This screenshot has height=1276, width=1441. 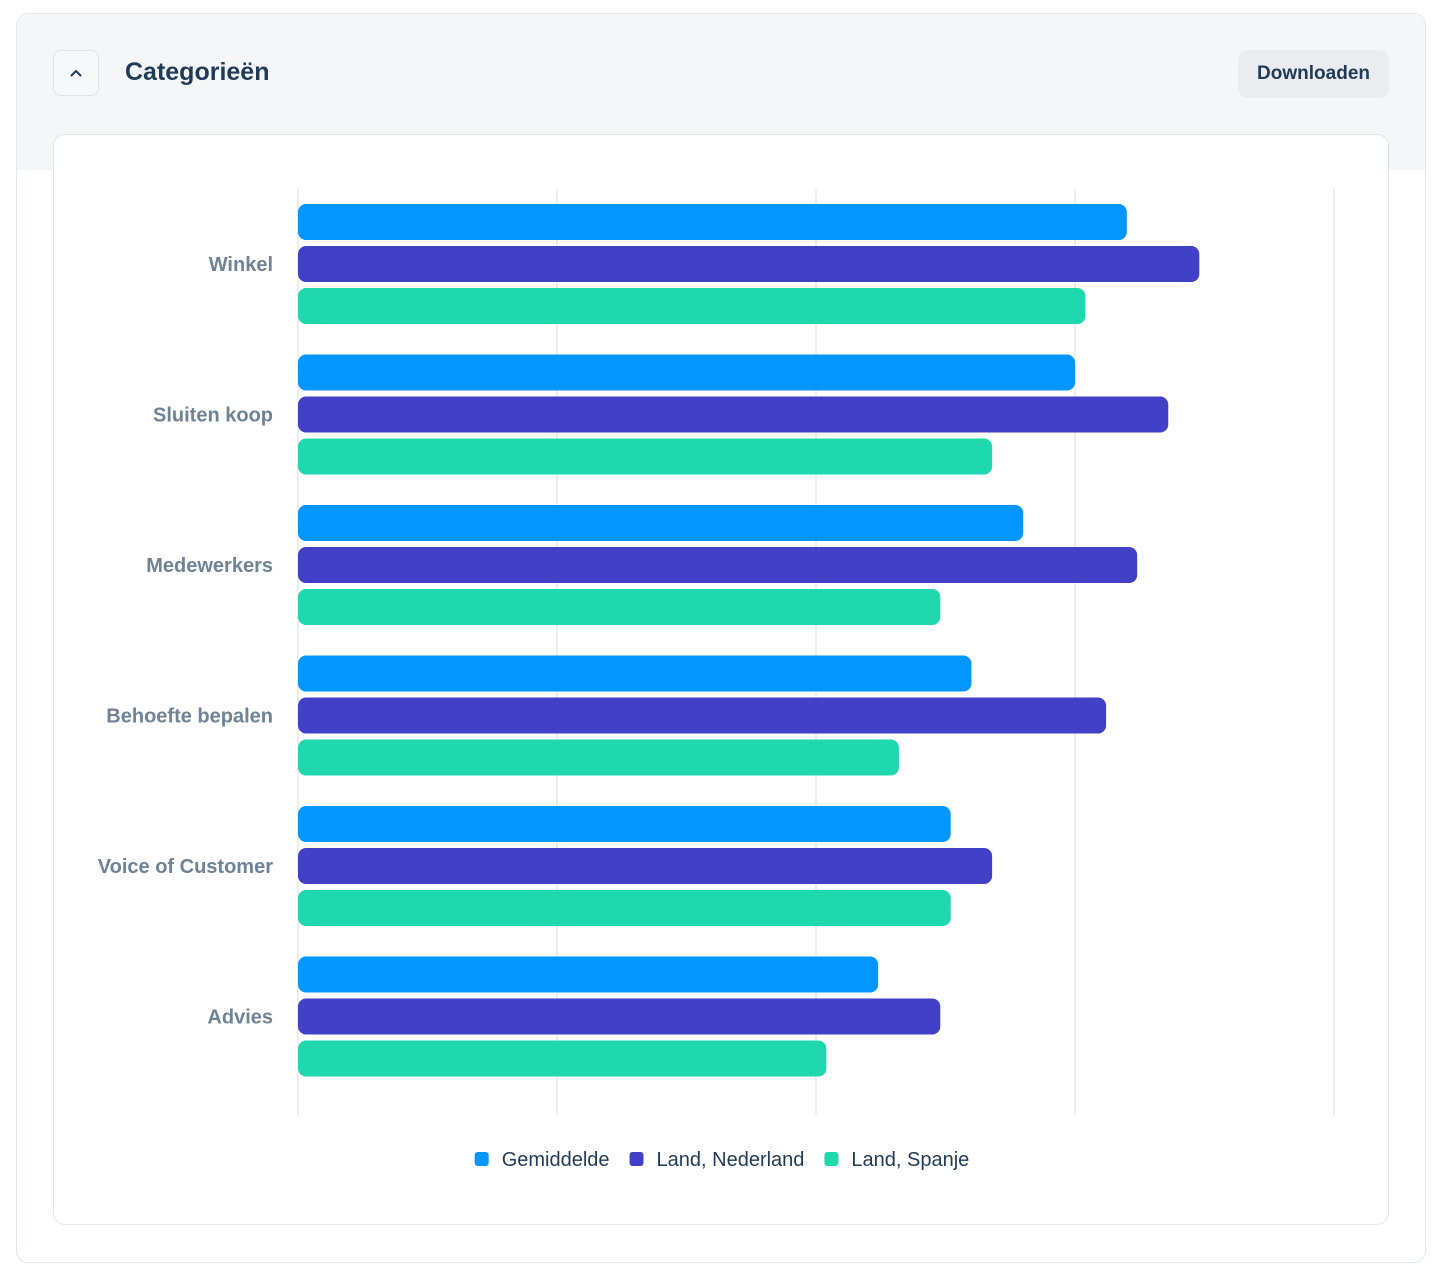 What do you see at coordinates (197, 72) in the screenshot?
I see `panel-title: Categorieën` at bounding box center [197, 72].